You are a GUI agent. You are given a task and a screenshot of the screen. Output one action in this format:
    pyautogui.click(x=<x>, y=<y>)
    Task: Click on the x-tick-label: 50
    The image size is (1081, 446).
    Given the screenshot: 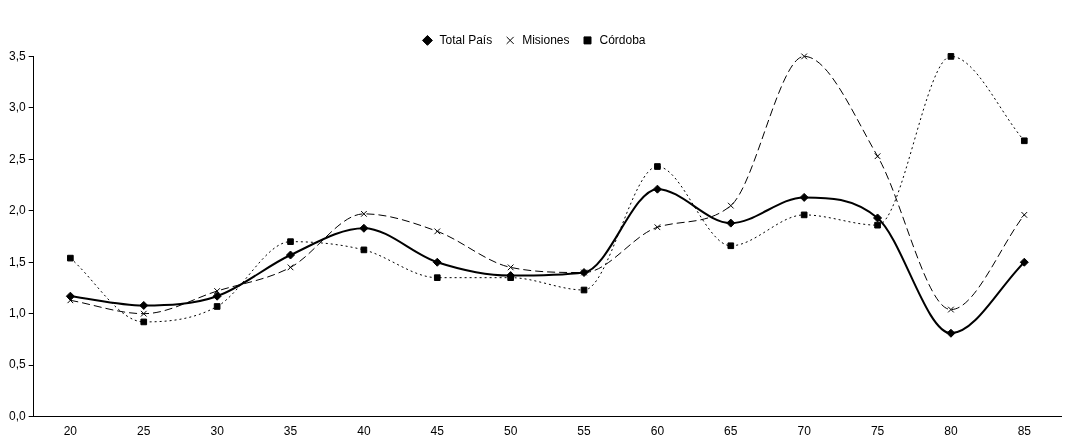 What is the action you would take?
    pyautogui.click(x=510, y=431)
    